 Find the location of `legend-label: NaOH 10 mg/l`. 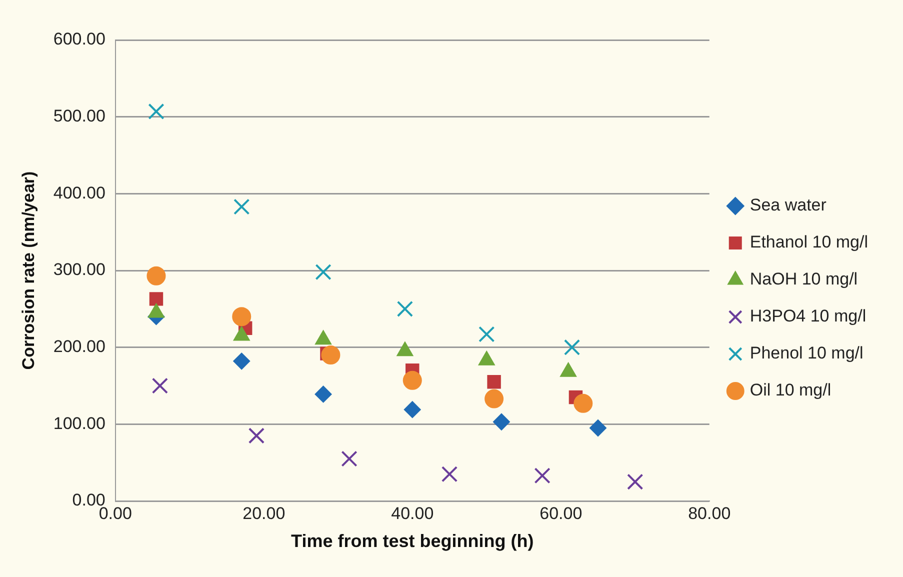

legend-label: NaOH 10 mg/l is located at coordinates (804, 279).